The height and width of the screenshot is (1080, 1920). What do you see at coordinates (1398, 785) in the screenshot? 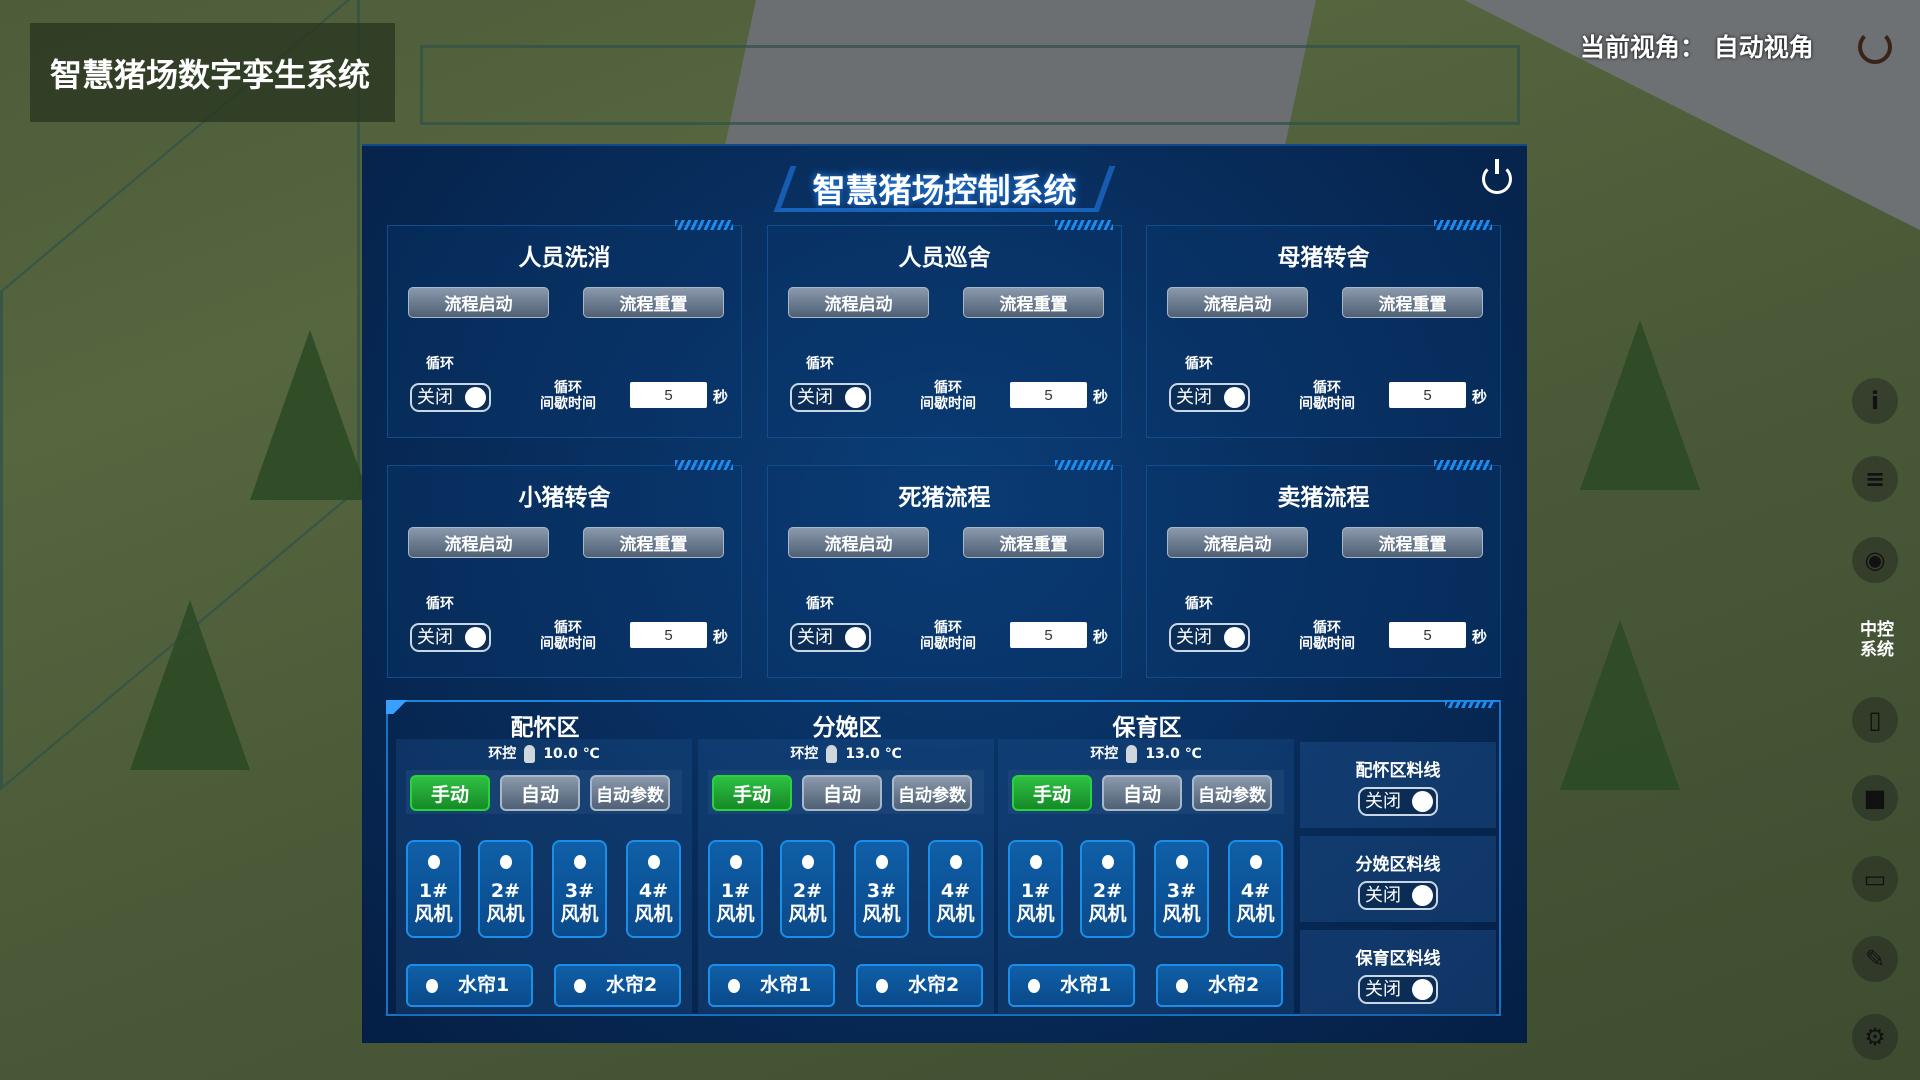
I see `feed-line-panel: 配怀区料线 关闭` at bounding box center [1398, 785].